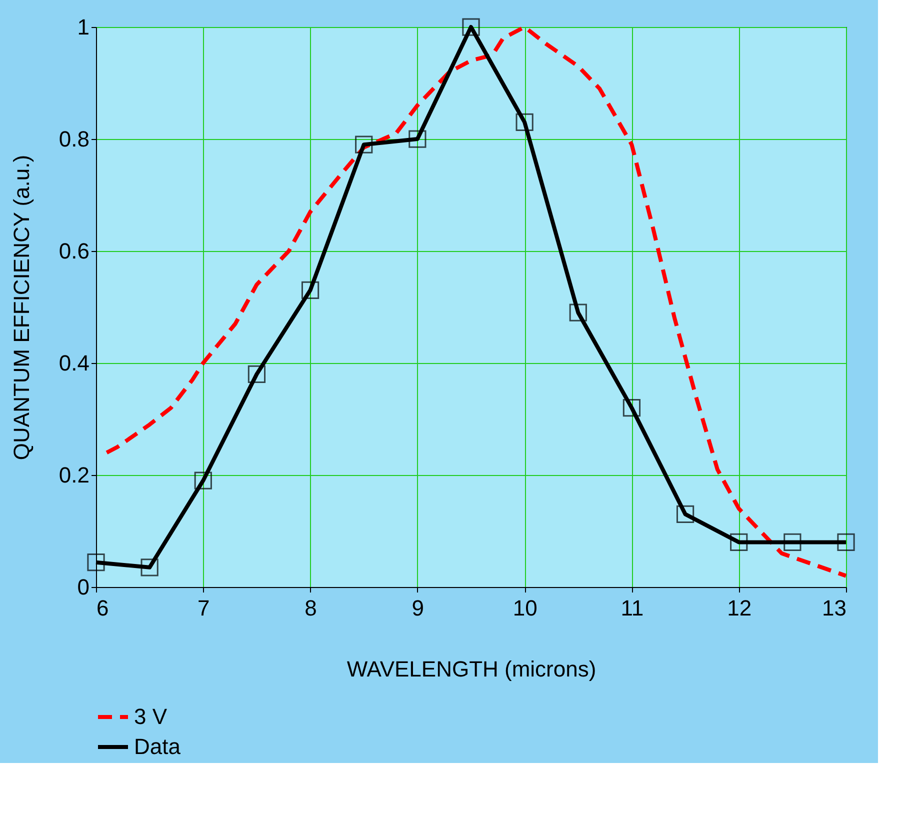 The width and height of the screenshot is (916, 813). I want to click on legend-label: 3 V, so click(151, 716).